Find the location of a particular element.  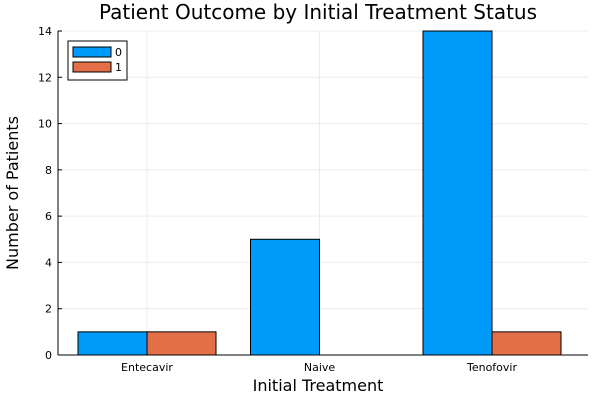

legend-label-1: 1 is located at coordinates (118, 67).